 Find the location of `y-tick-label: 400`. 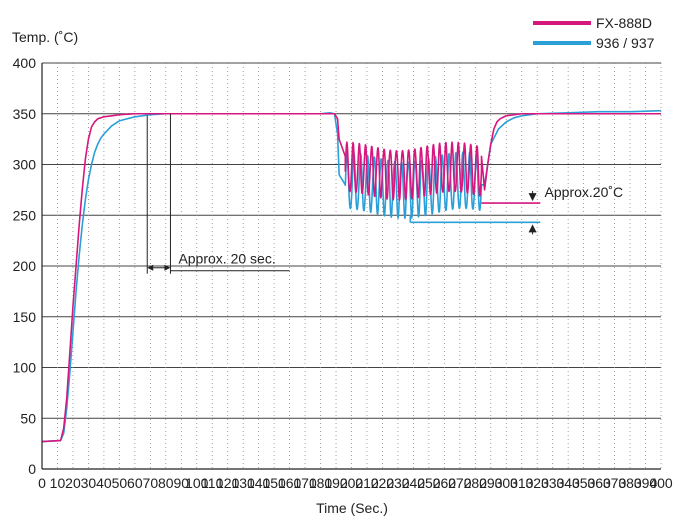

y-tick-label: 400 is located at coordinates (25, 63).